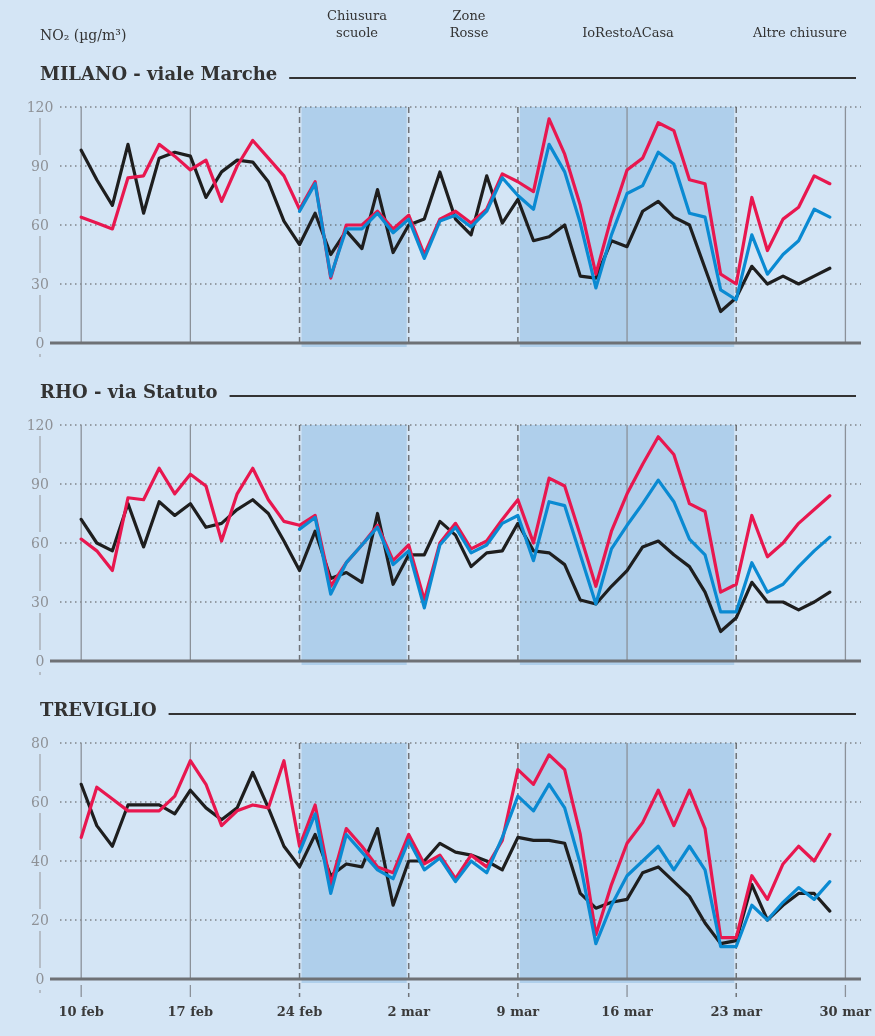  What do you see at coordinates (628, 32) in the screenshot?
I see `text: IoRestoACasa` at bounding box center [628, 32].